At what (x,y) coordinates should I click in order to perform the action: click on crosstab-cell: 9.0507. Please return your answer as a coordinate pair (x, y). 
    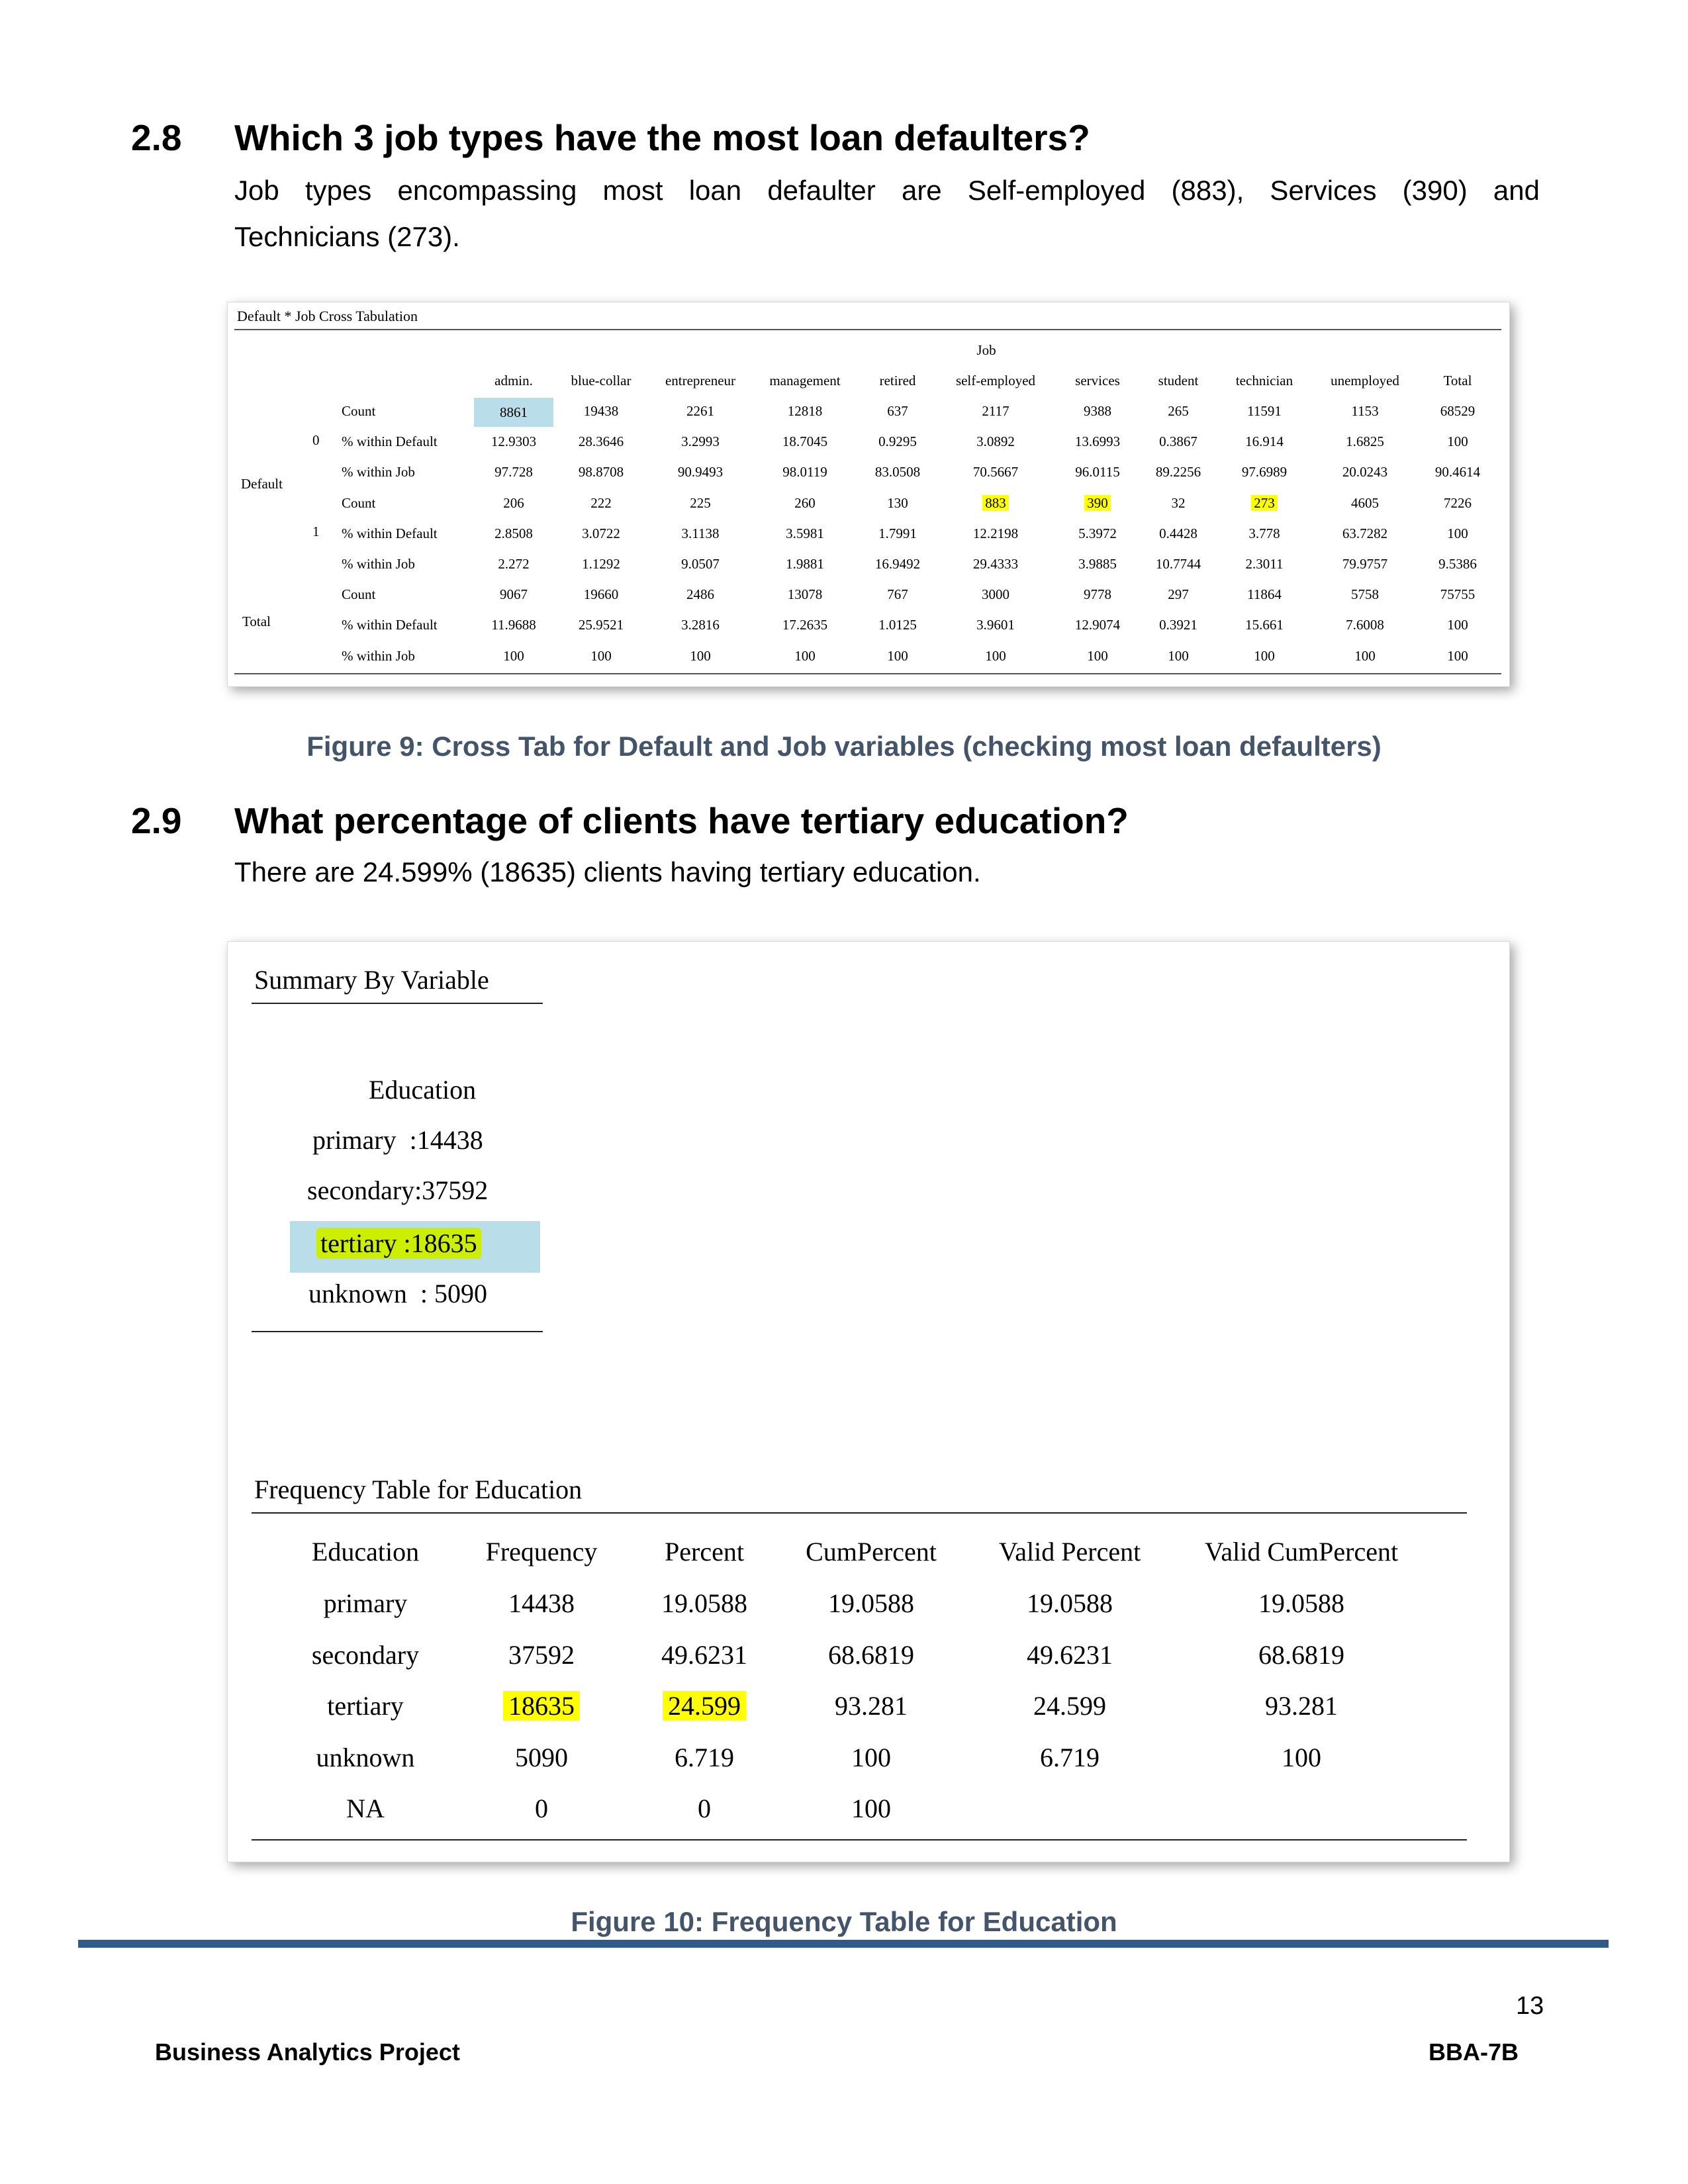
    Looking at the image, I should click on (700, 564).